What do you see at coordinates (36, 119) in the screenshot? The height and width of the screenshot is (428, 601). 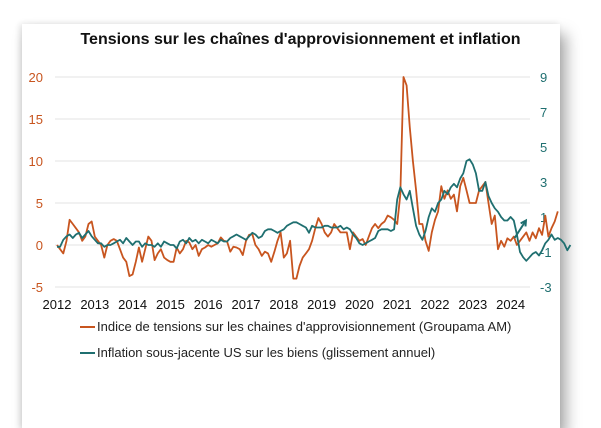 I see `left-tick-label: 15` at bounding box center [36, 119].